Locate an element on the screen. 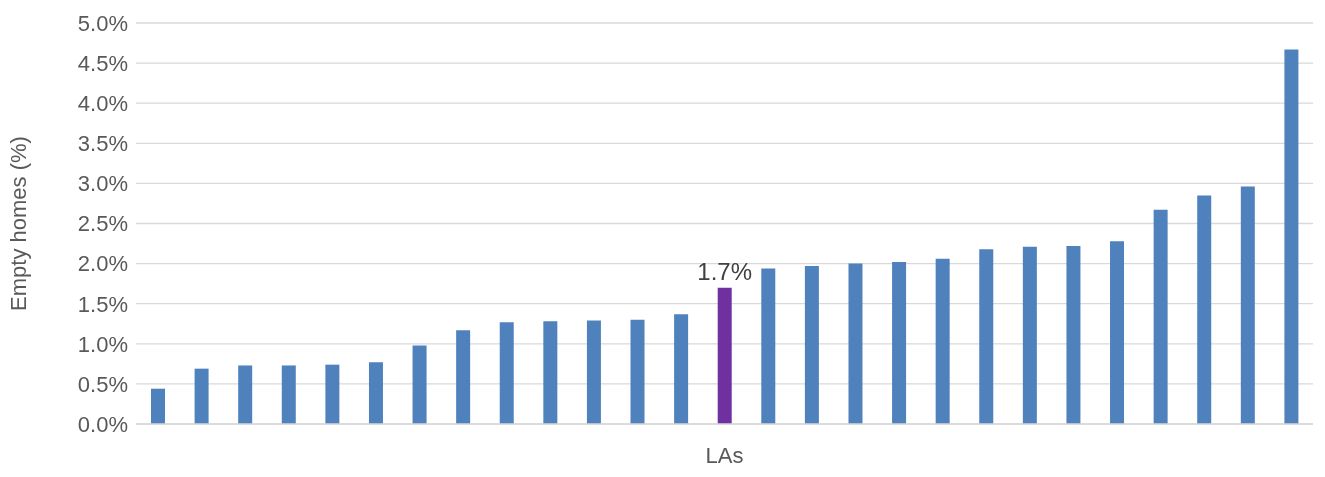 The image size is (1325, 477). y-tick-label: 3.5% is located at coordinates (102, 144).